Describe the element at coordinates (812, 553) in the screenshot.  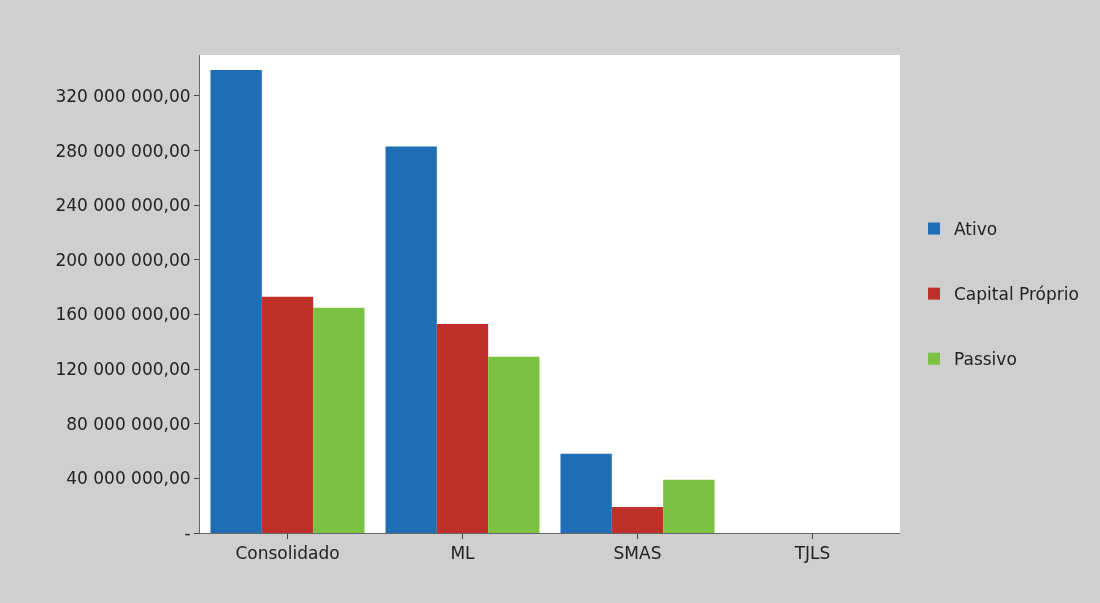
I see `x-tick-label: TJLS` at that location.